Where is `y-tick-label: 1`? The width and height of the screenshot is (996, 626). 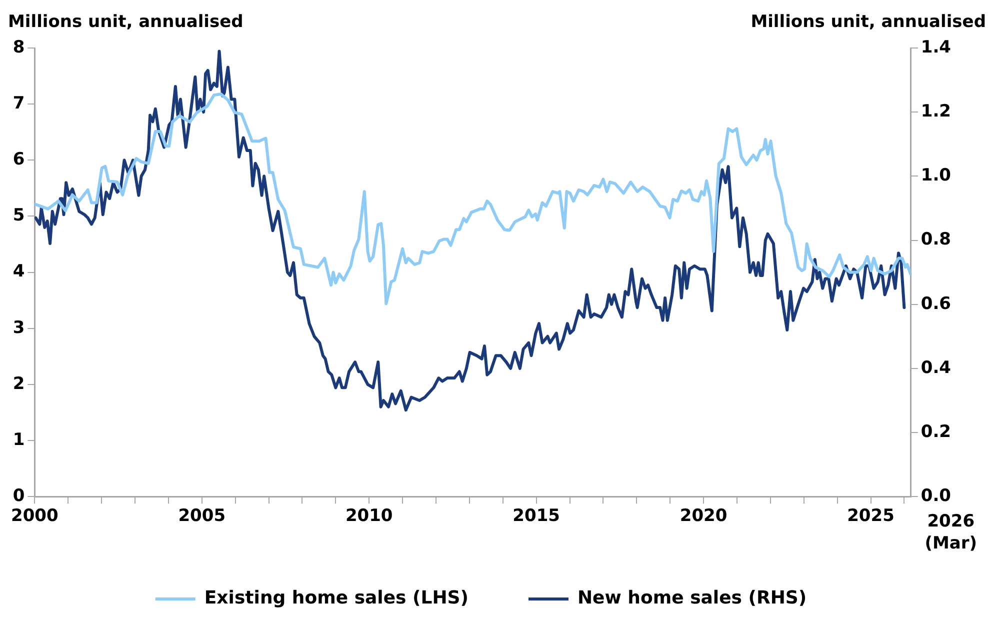 y-tick-label: 1 is located at coordinates (18, 440).